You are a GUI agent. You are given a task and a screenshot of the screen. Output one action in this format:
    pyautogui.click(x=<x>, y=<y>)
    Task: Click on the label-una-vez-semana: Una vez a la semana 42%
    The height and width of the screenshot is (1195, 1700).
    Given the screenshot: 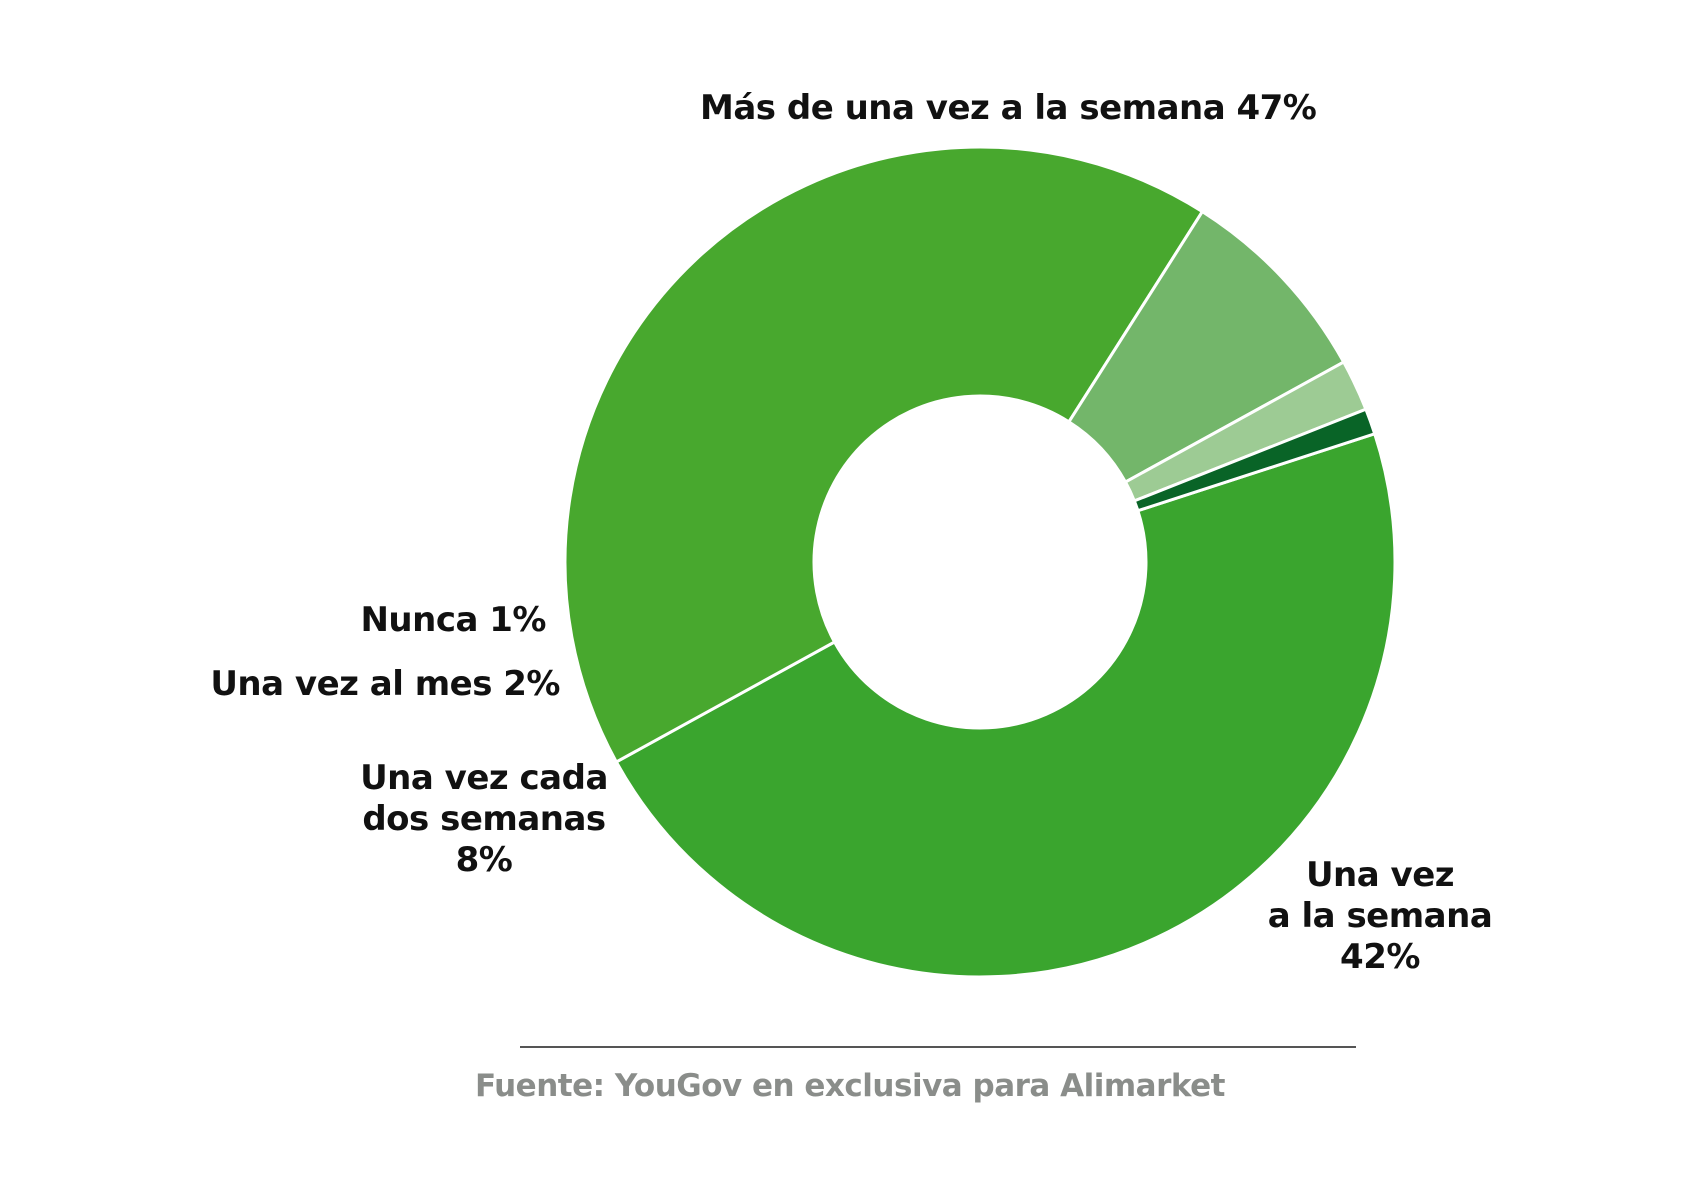 What is the action you would take?
    pyautogui.click(x=1380, y=916)
    